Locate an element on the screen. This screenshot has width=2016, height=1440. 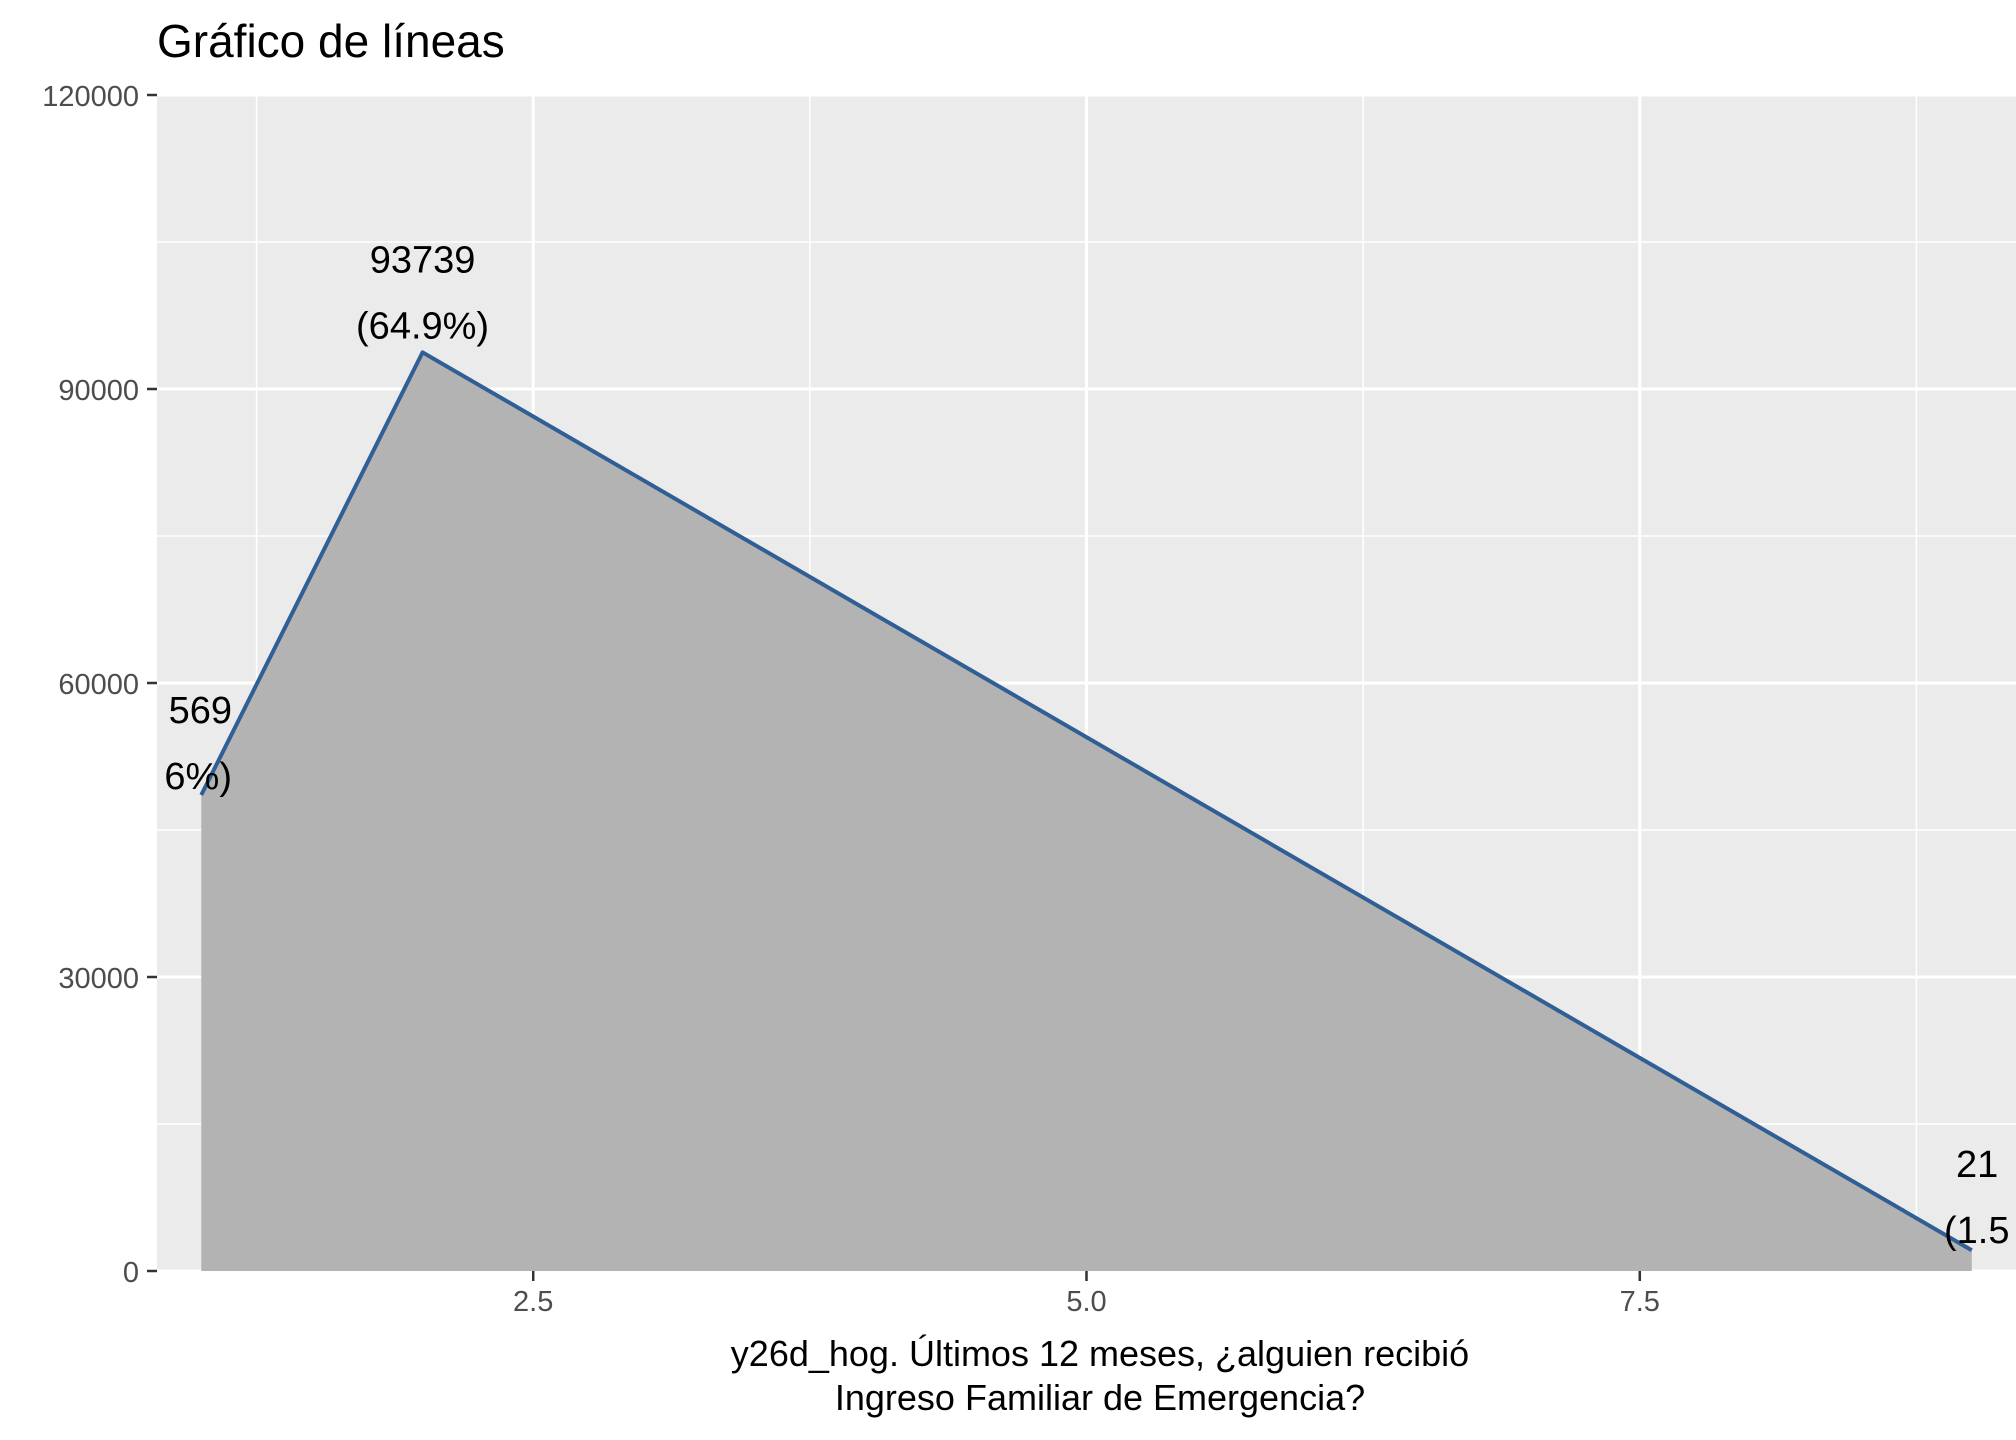
data-label-percent: (1.5 is located at coordinates (1976, 1231).